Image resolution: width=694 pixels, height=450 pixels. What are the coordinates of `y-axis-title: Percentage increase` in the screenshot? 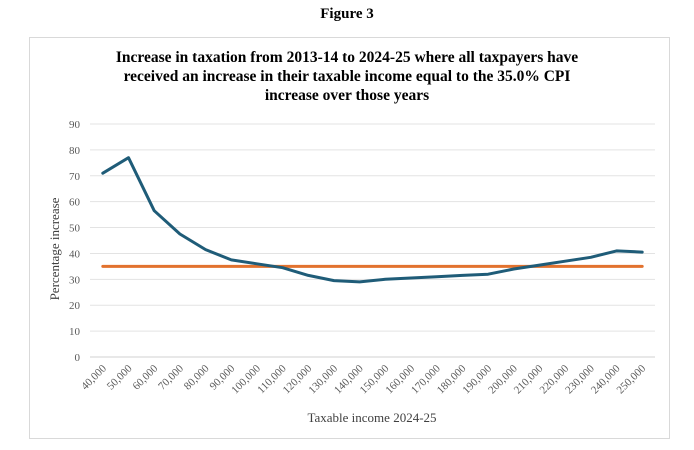 It's located at (54, 248).